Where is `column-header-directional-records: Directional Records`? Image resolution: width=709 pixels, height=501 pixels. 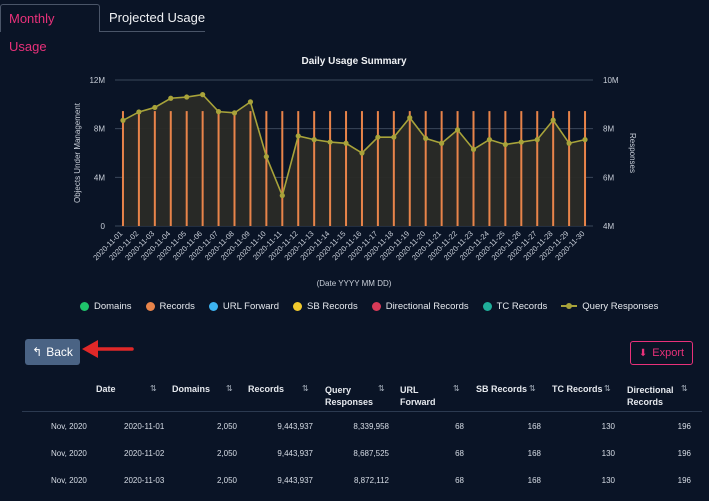
column-header-directional-records: Directional Records is located at coordinates (650, 396).